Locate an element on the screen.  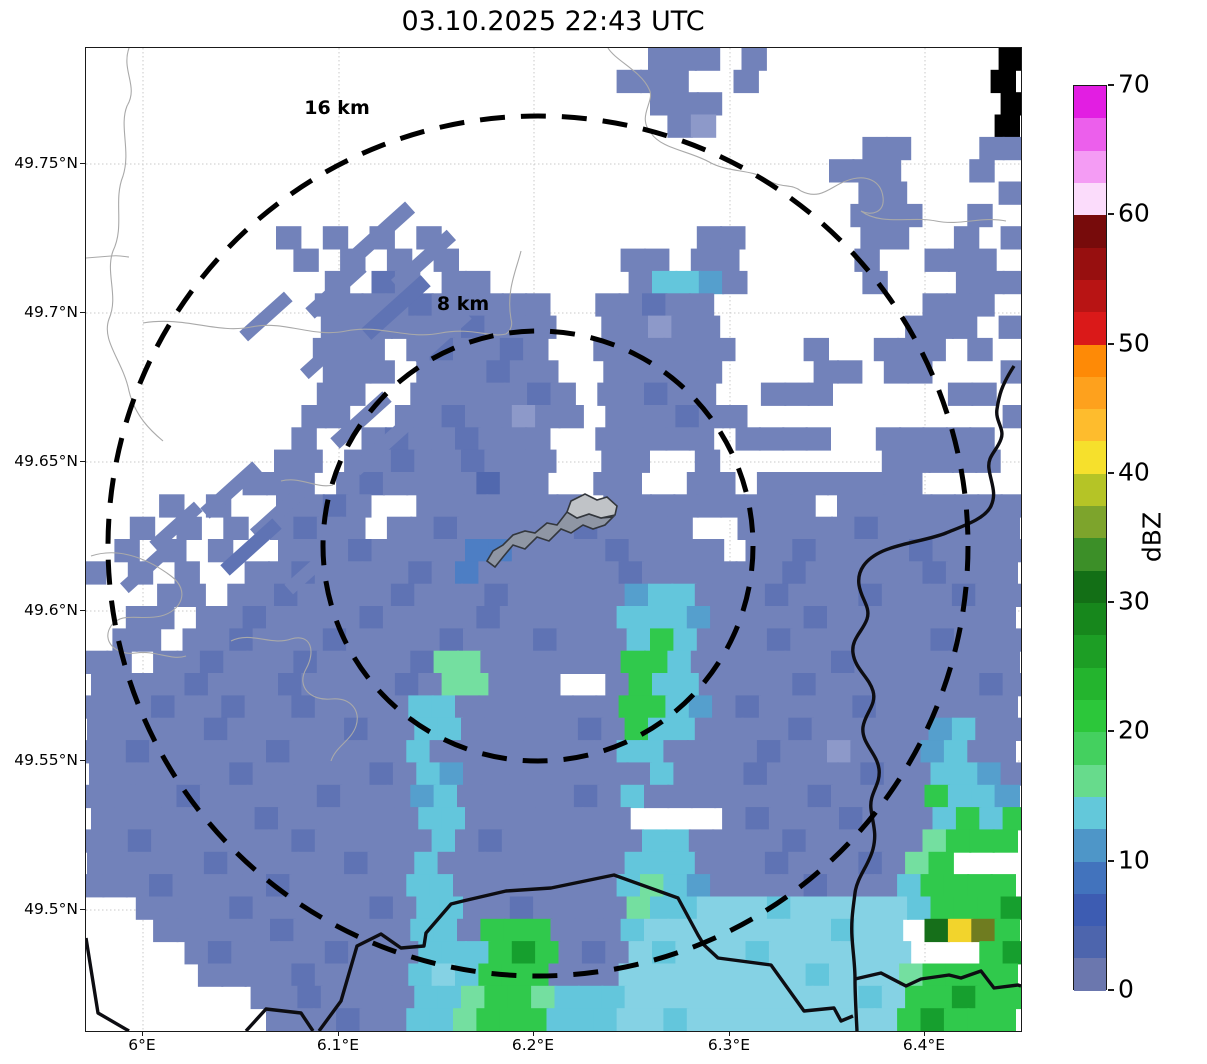
x-axis-tick-mark is located at coordinates (142, 1033).